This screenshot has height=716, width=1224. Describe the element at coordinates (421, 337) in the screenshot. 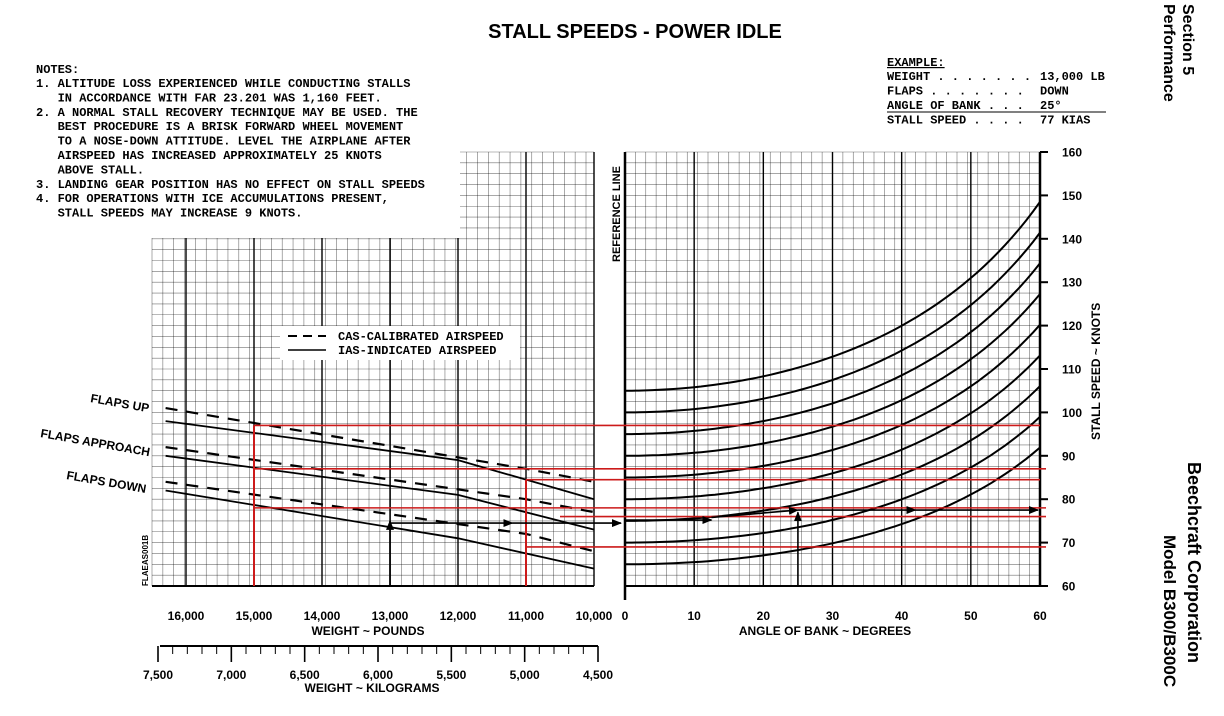

I see `legend-cas-label: CAS-CALIBRATED AIRSPEED` at that location.